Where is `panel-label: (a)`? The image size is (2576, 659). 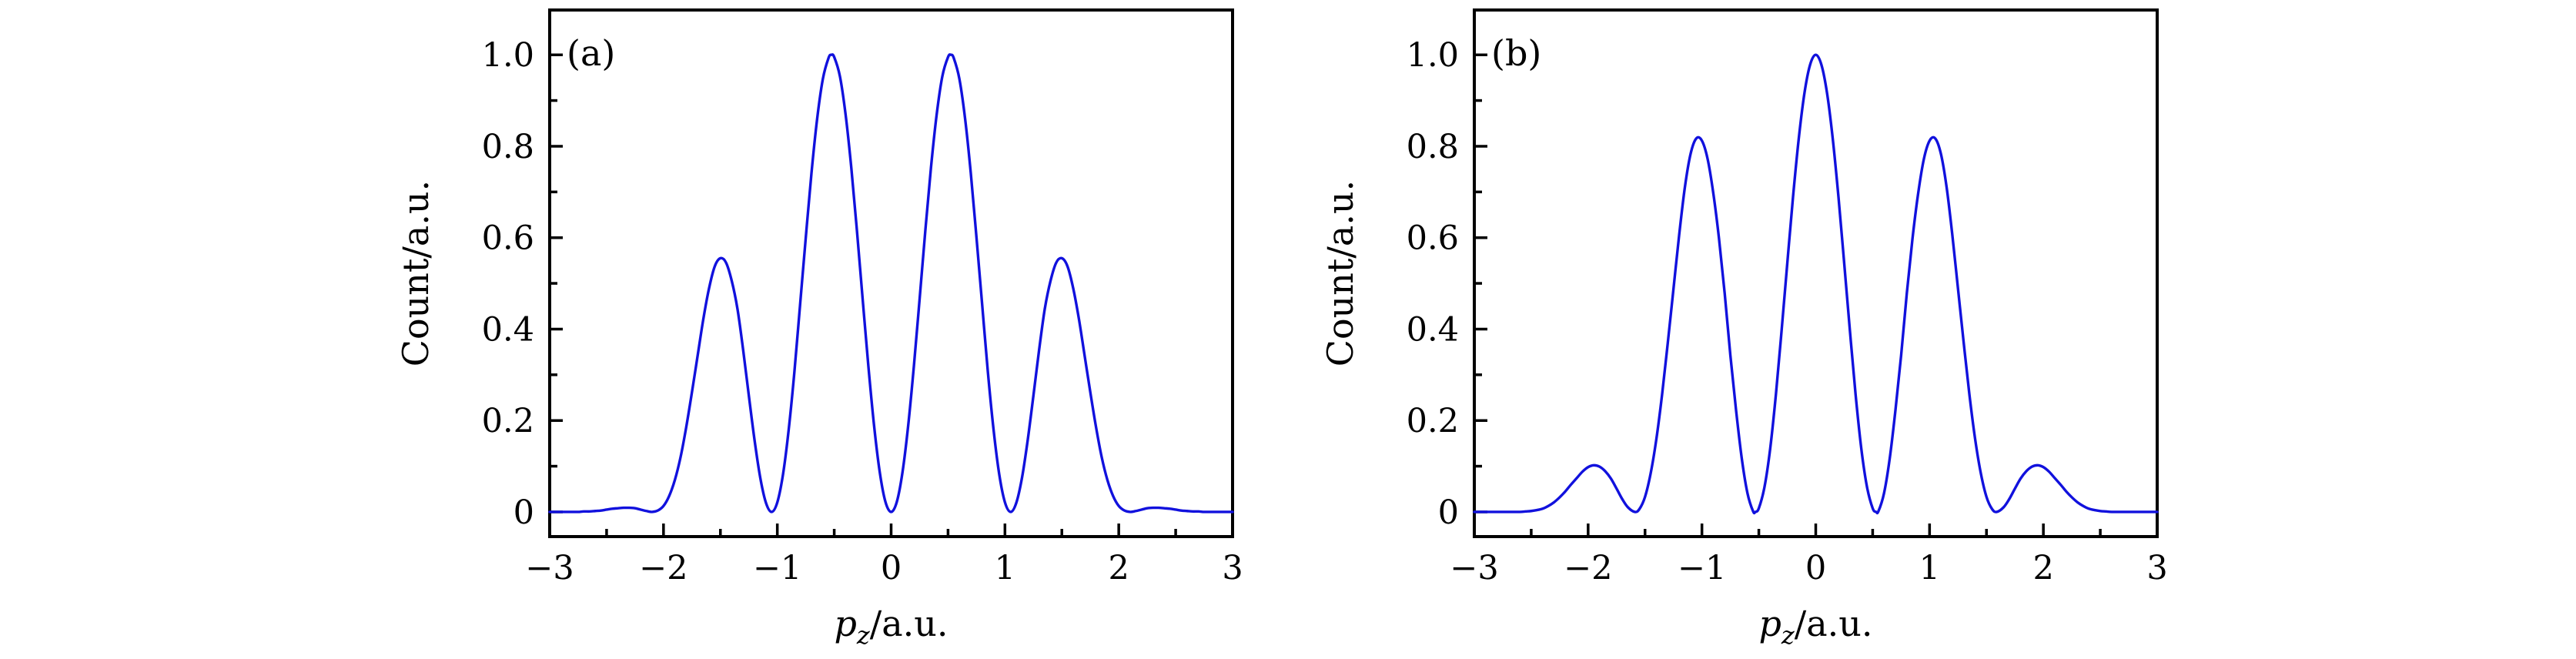 panel-label: (a) is located at coordinates (591, 53).